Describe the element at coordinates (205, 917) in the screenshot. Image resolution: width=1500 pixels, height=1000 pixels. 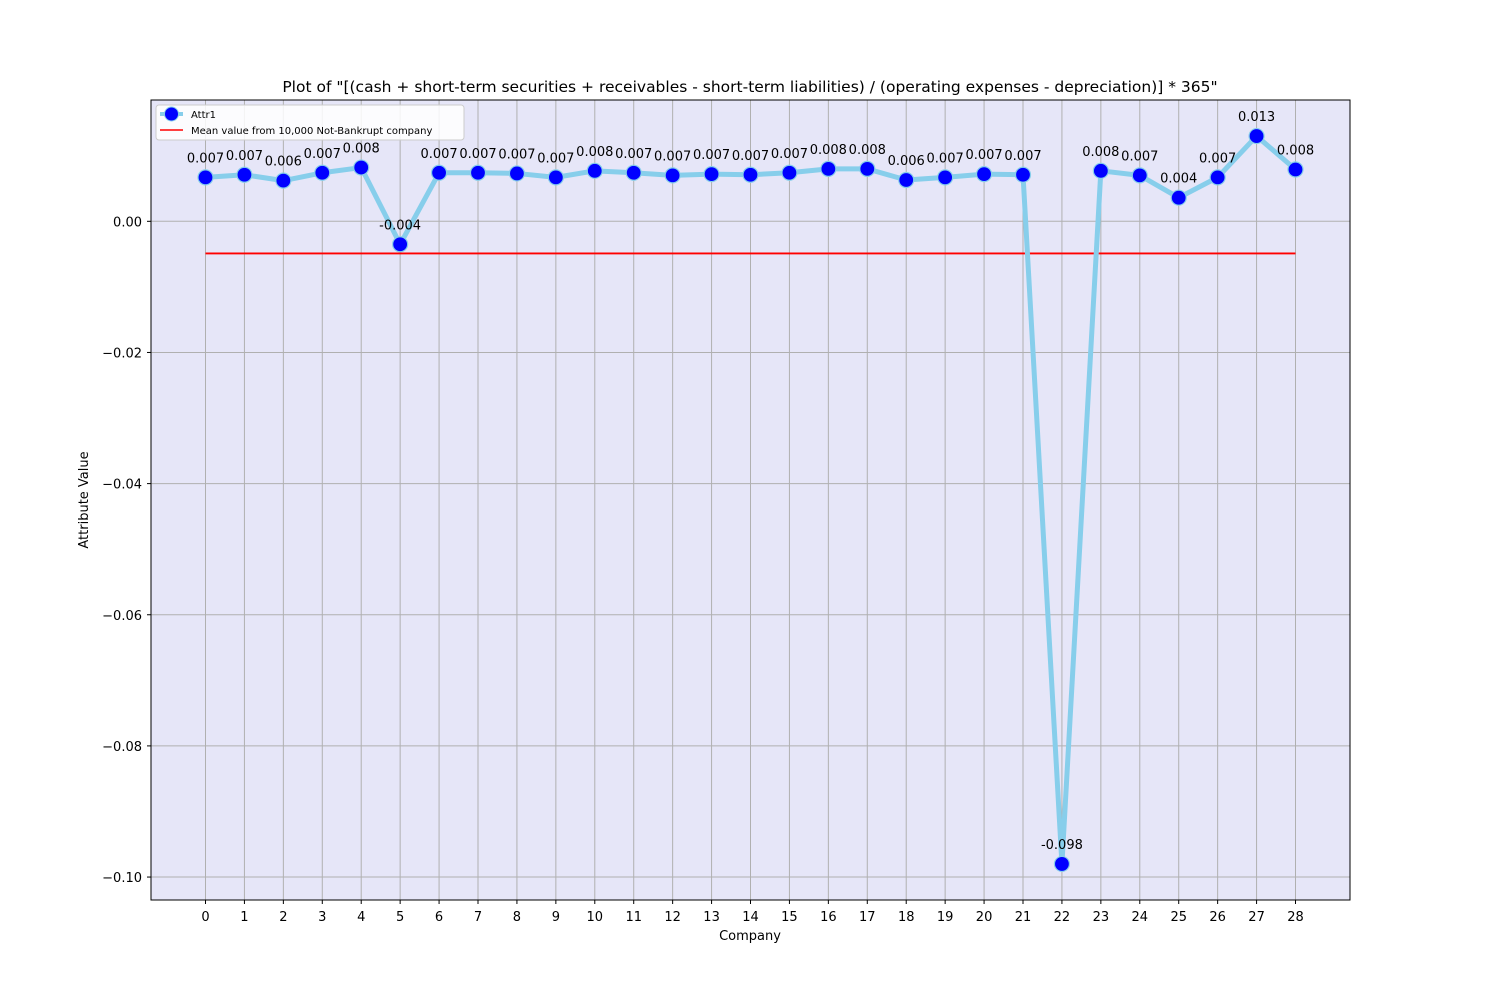
I see `x-tick-label: 0` at that location.